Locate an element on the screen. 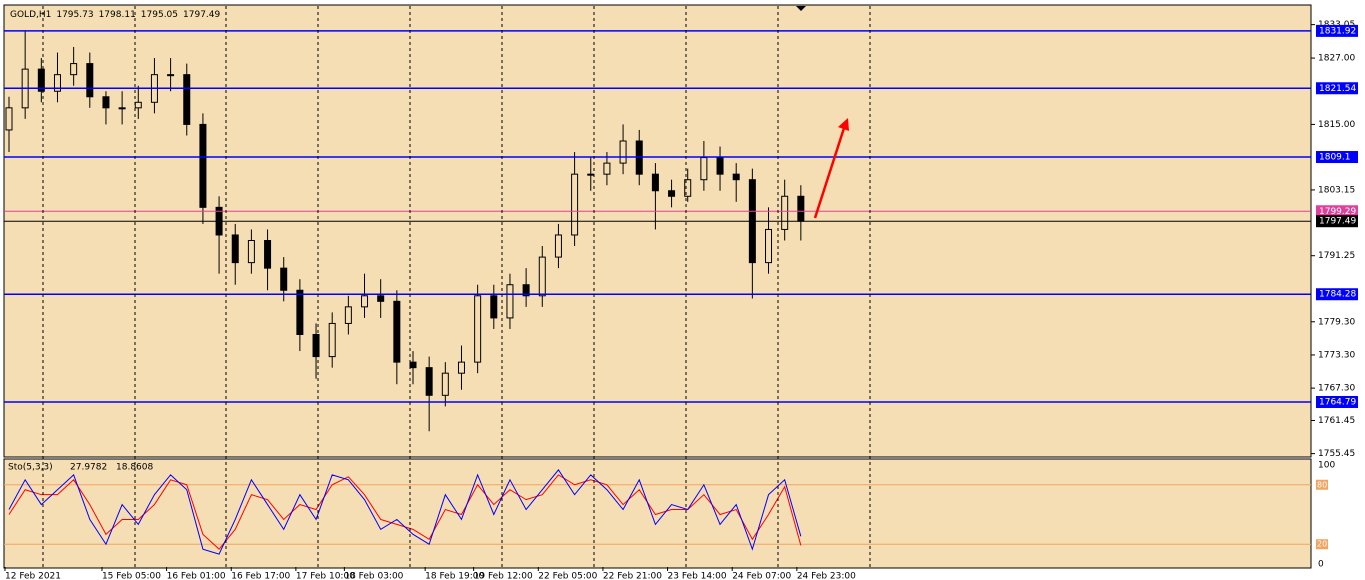 The height and width of the screenshot is (580, 1365). y-tick-label: 1803.15 is located at coordinates (1336, 190).